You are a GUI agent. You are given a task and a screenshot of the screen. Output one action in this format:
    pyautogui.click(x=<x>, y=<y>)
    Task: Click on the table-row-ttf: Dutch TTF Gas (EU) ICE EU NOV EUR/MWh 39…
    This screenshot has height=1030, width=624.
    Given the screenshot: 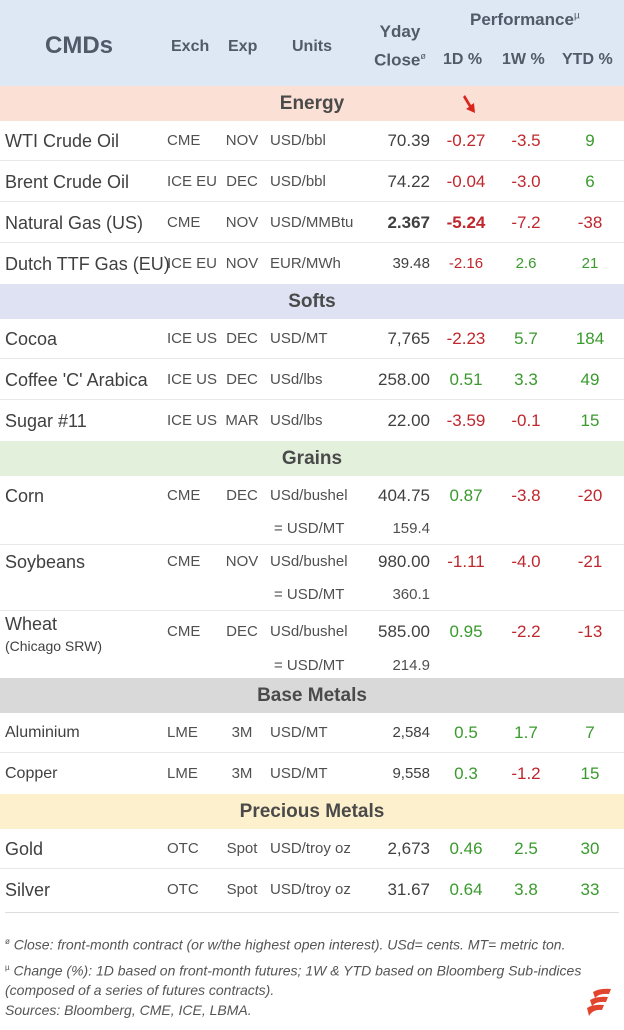 What is the action you would take?
    pyautogui.click(x=312, y=264)
    